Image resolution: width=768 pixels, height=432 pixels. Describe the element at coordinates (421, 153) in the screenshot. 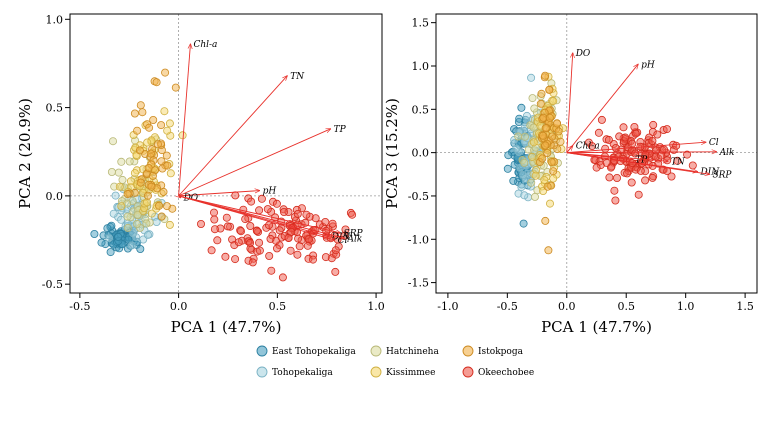

I see `y-tick-label: 0.0` at that location.